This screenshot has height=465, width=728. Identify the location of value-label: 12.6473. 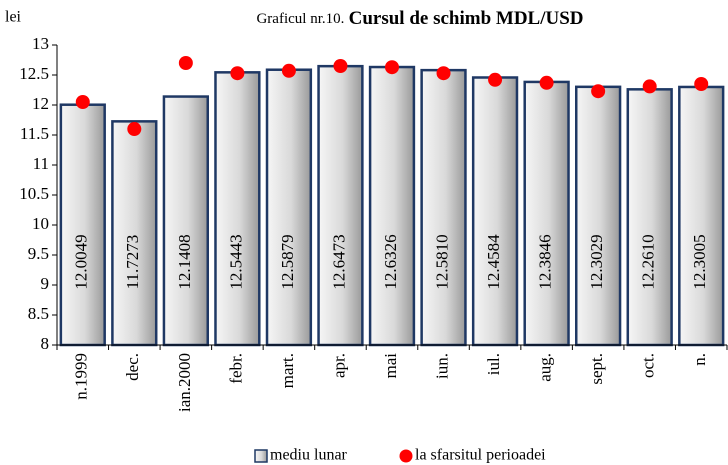
(338, 261).